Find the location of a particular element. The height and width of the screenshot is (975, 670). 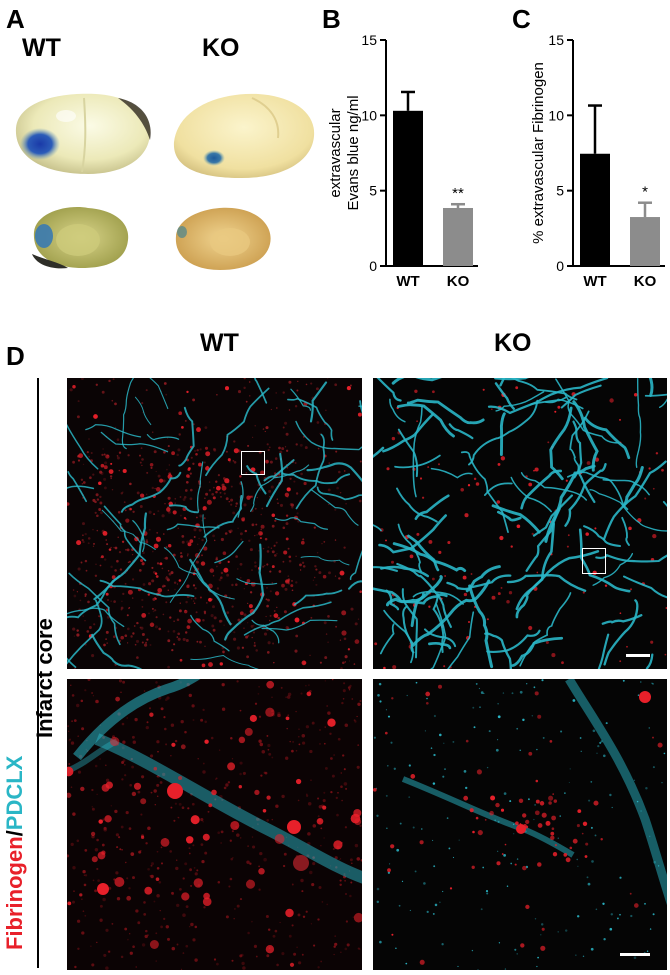

y-axis-label-line2: Evans blue ng/ml is located at coordinates (353, 152).